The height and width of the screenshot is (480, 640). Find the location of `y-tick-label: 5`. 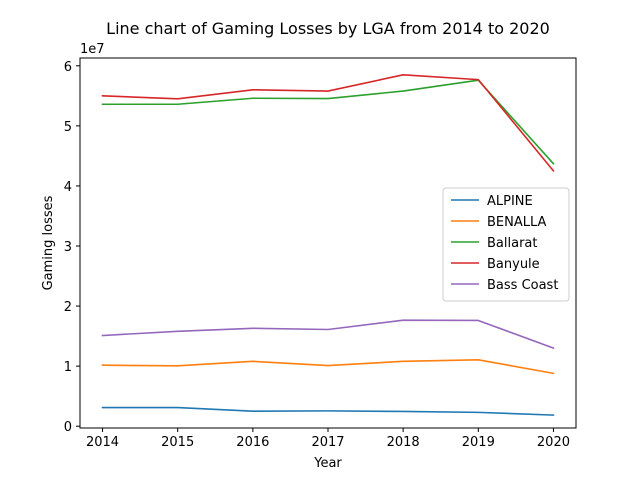

y-tick-label: 5 is located at coordinates (68, 127).